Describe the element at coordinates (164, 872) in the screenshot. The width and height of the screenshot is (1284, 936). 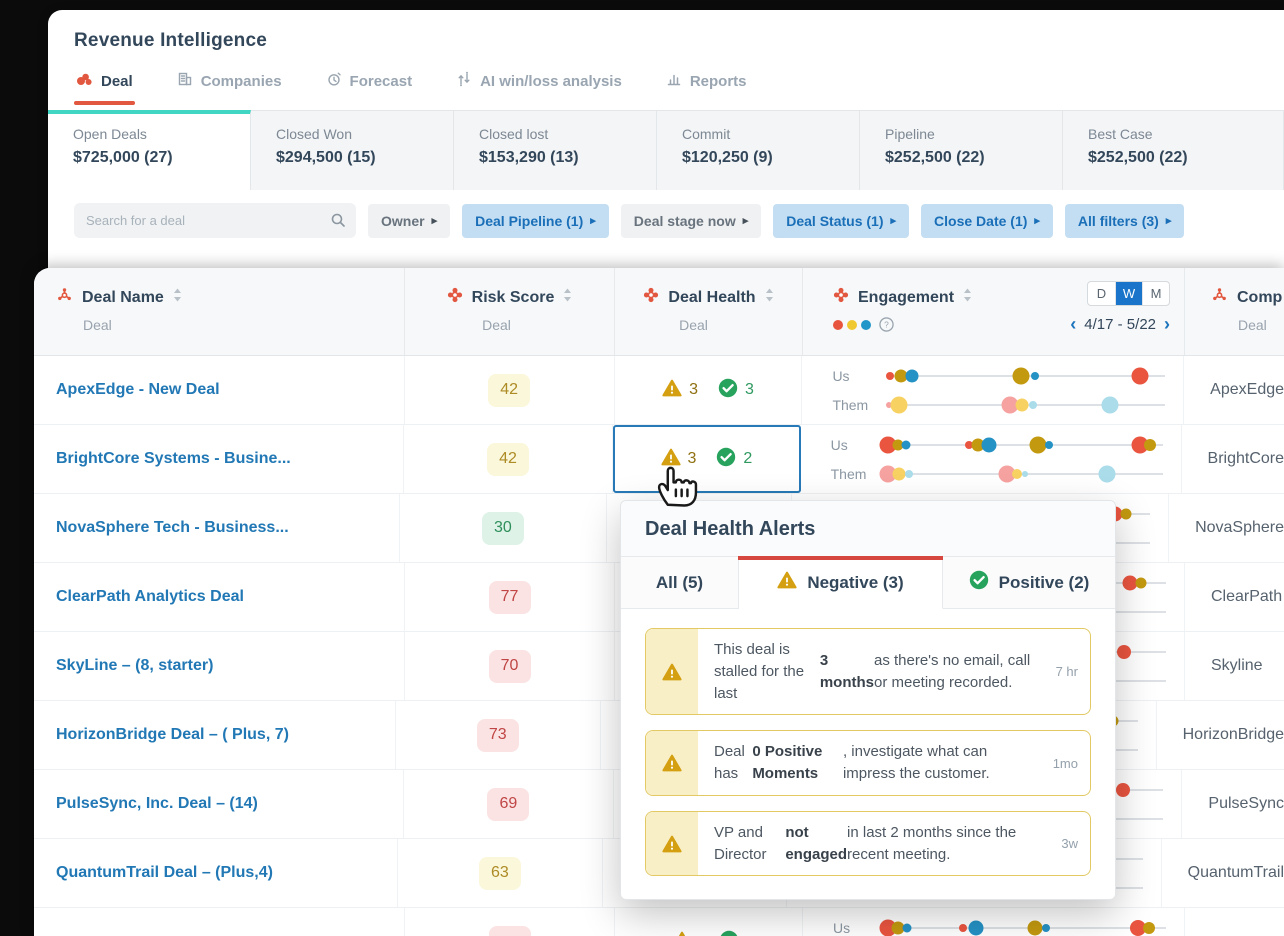
I see `deal-name-link: QuantumTrail Deal – (Plus,4)` at that location.